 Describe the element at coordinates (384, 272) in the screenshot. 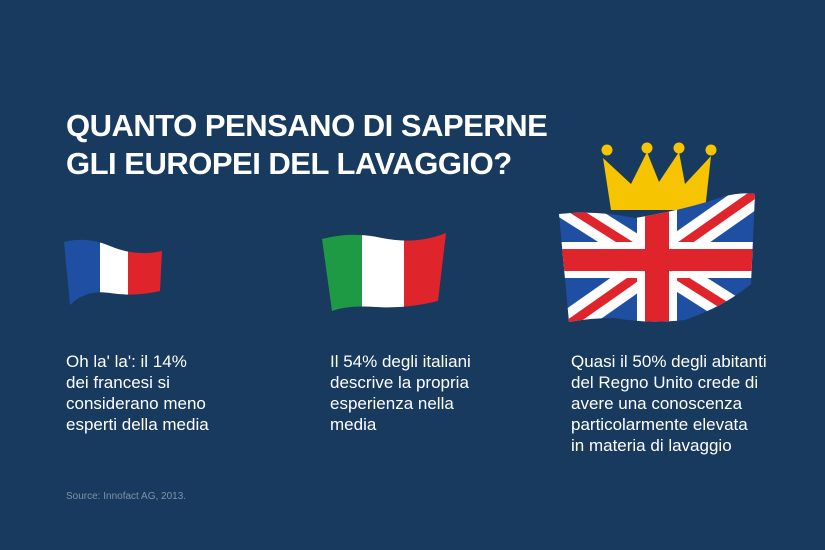

I see `italy-flag-icon` at that location.